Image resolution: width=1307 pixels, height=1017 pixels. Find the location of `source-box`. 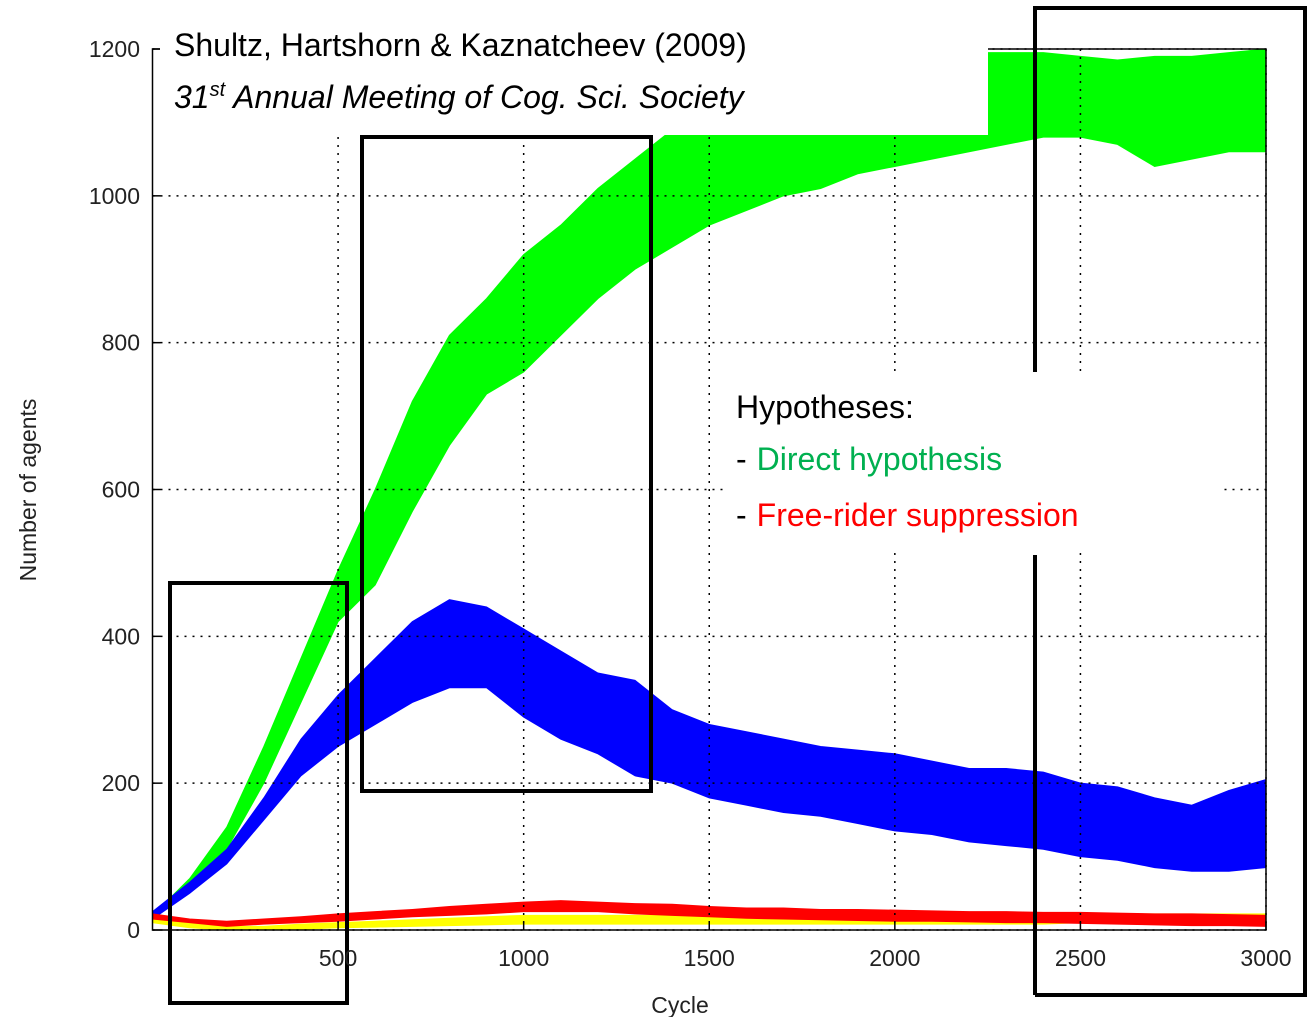

source-box is located at coordinates (574, 85).